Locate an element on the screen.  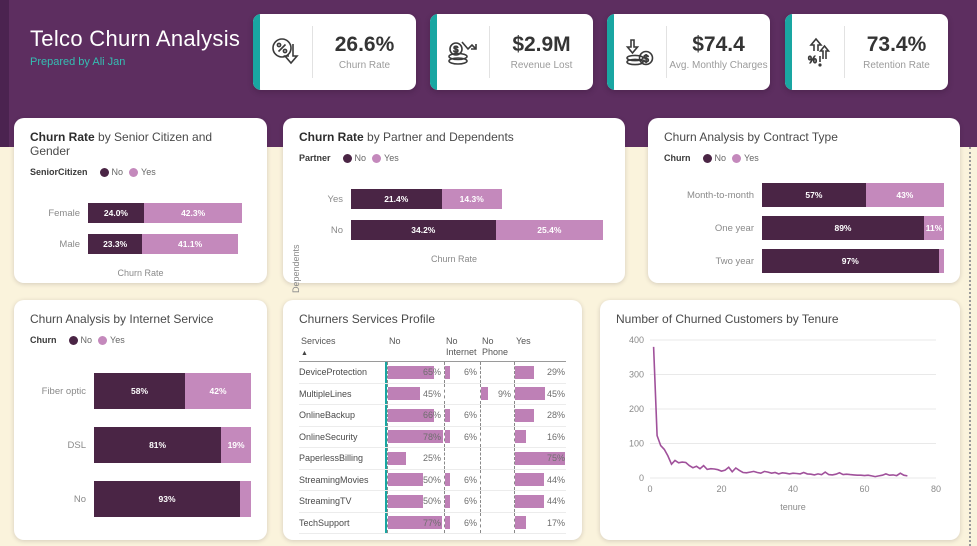
tenure-line is located at coordinates (780, 412).